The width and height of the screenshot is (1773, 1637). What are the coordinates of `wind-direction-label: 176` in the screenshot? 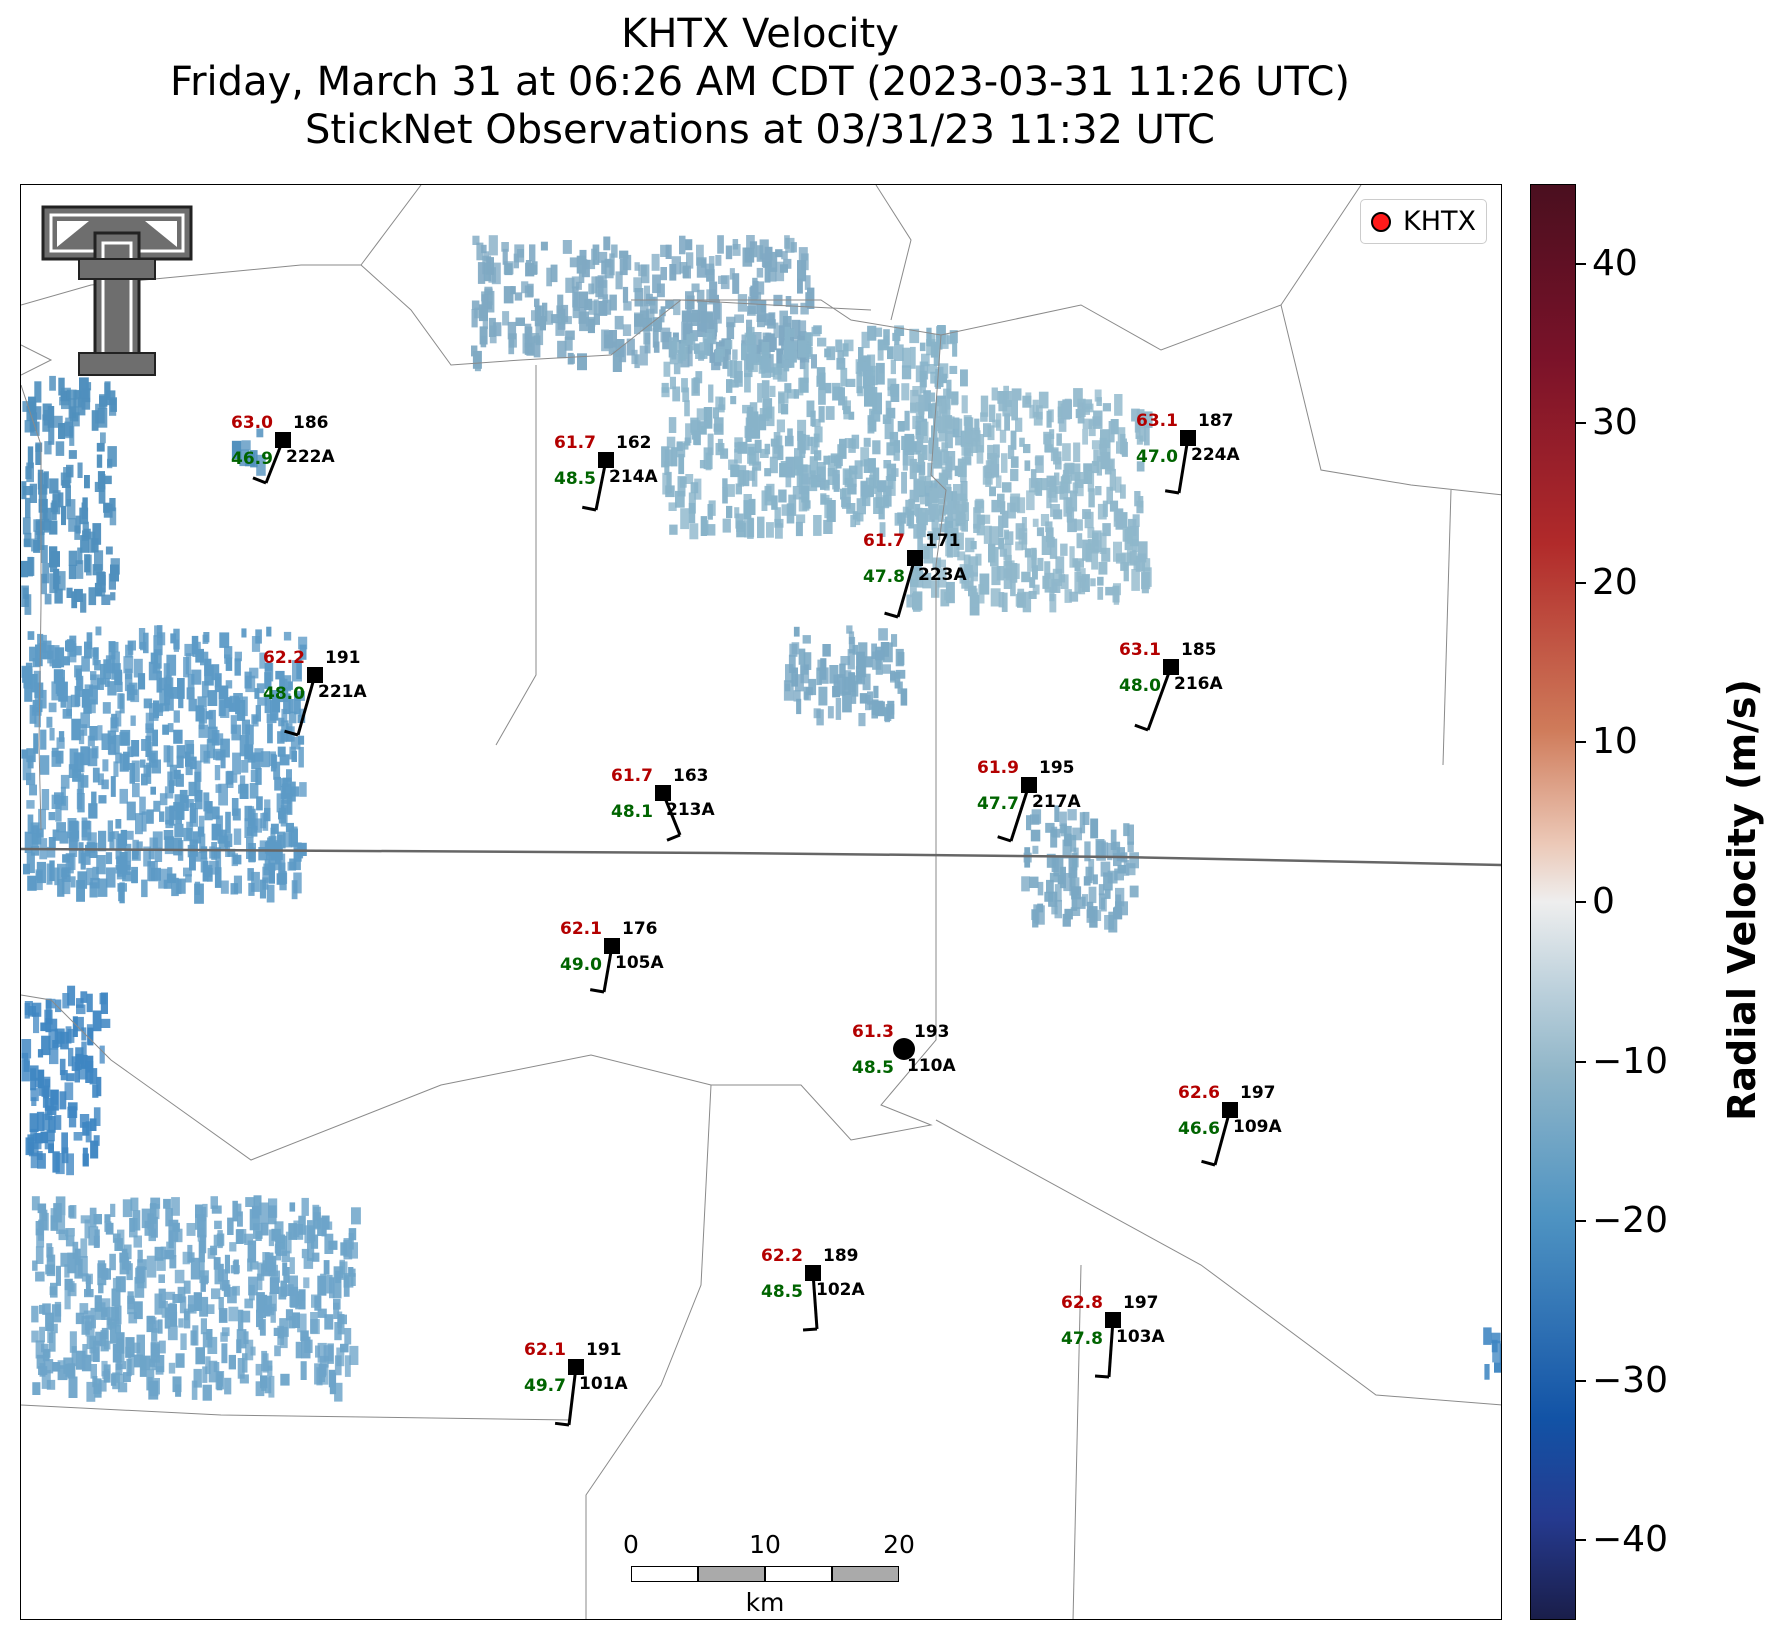 It's located at (640, 929).